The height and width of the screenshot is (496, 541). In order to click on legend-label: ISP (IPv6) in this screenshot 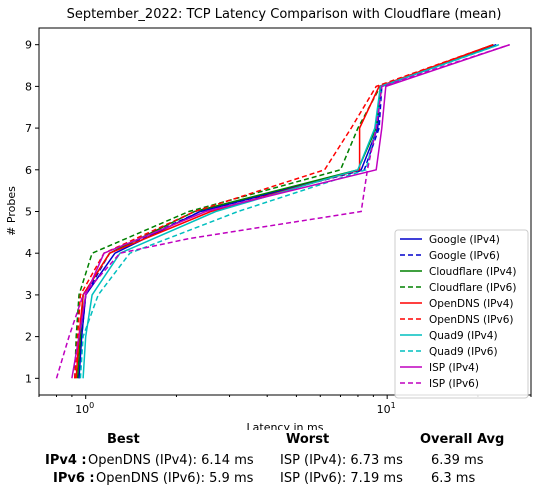, I will do `click(454, 384)`.